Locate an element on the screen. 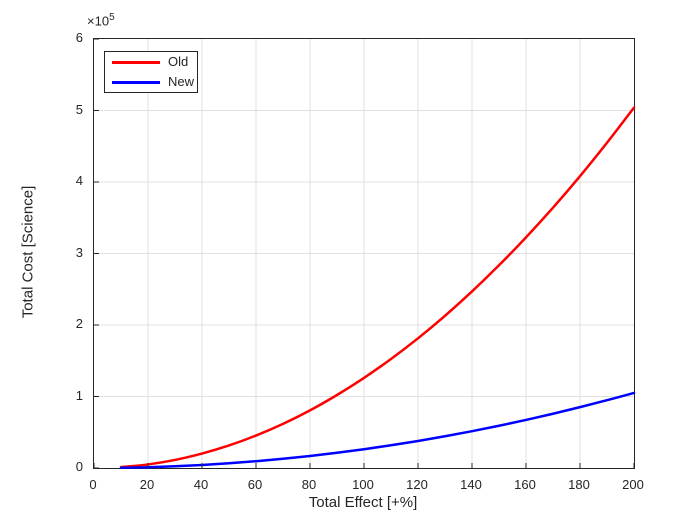 The image size is (700, 525). exponent-sup: 5 is located at coordinates (112, 17).